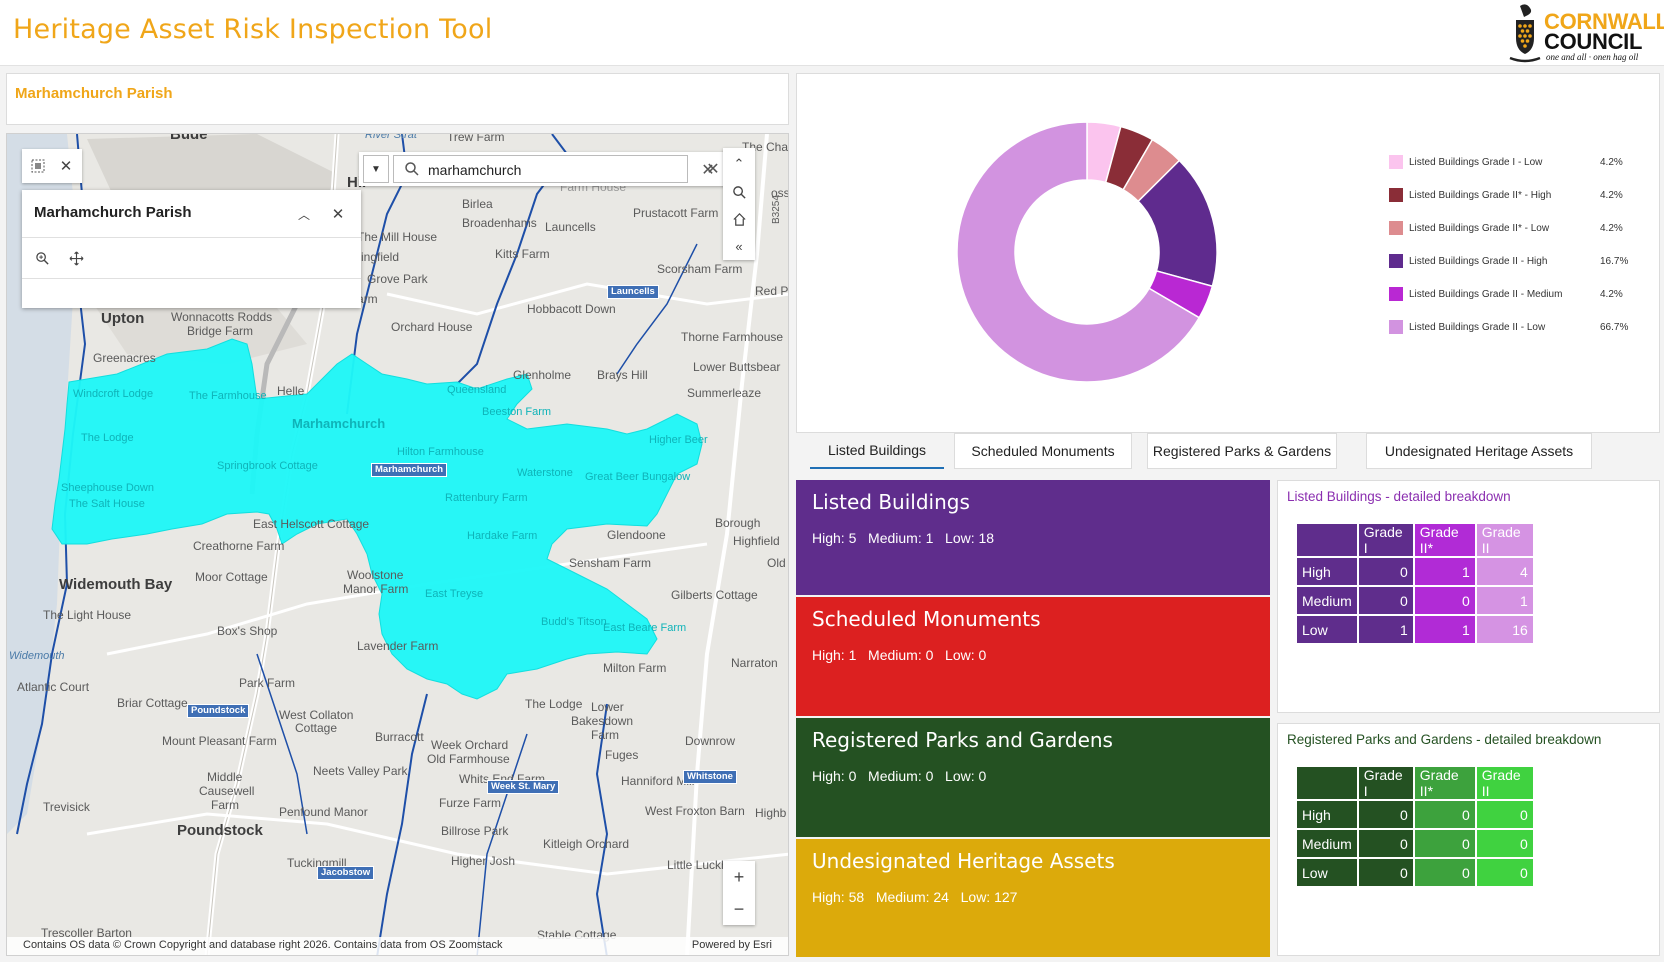 The image size is (1664, 962). Describe the element at coordinates (152, 703) in the screenshot. I see `map-label: Briar Cottage` at that location.